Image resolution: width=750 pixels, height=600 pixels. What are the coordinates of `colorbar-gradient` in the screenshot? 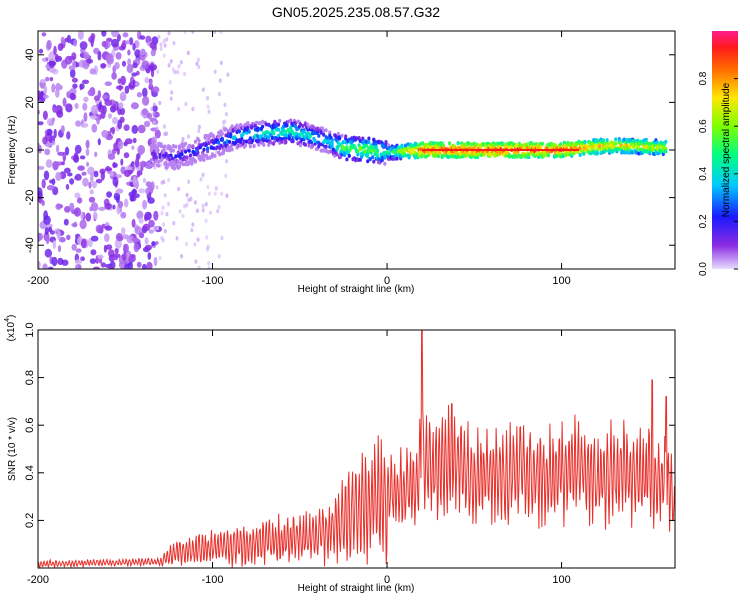 It's located at (725, 150).